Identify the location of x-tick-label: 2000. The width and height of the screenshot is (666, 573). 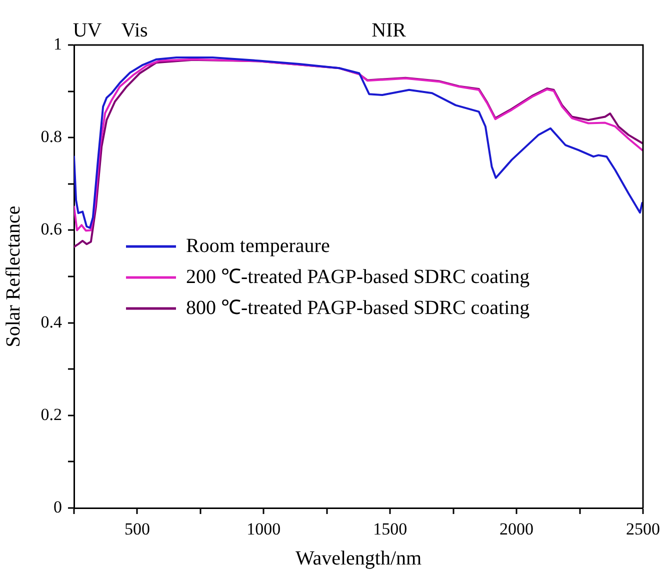
(517, 529).